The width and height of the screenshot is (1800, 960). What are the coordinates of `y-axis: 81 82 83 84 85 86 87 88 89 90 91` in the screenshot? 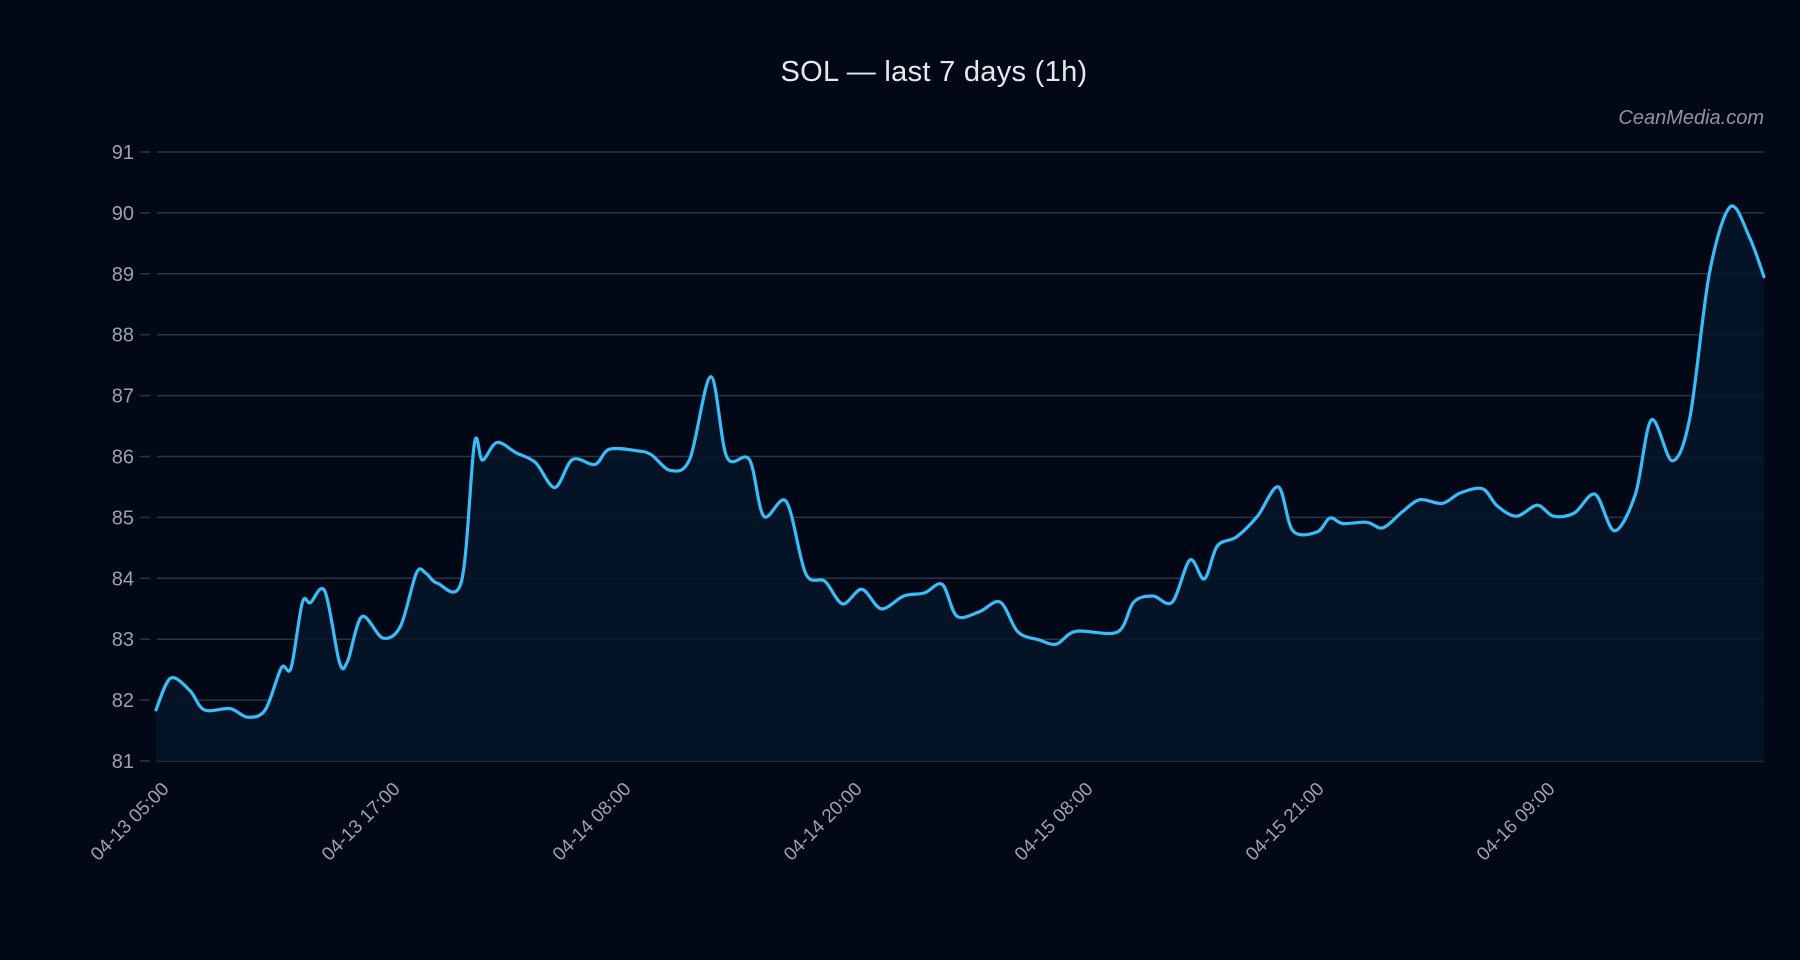 It's located at (131, 457).